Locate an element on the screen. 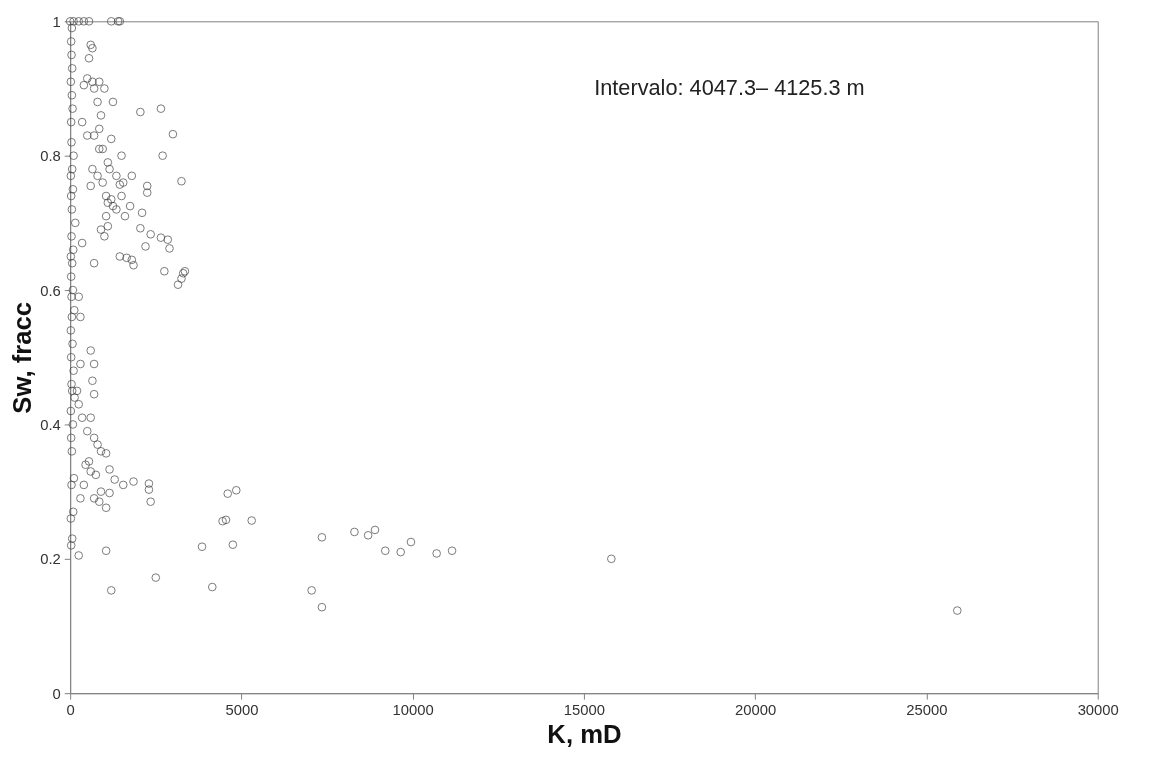  x-tick-label: 20000 is located at coordinates (756, 710).